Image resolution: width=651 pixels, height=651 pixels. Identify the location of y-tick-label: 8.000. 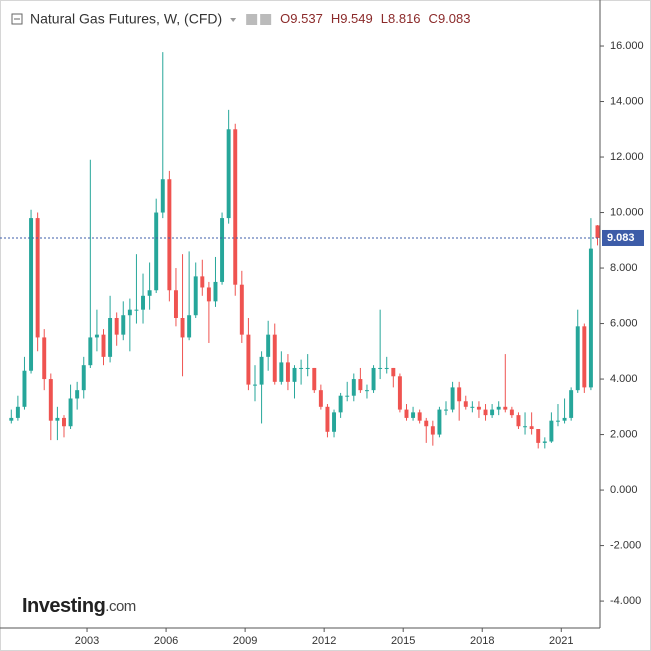
(624, 268).